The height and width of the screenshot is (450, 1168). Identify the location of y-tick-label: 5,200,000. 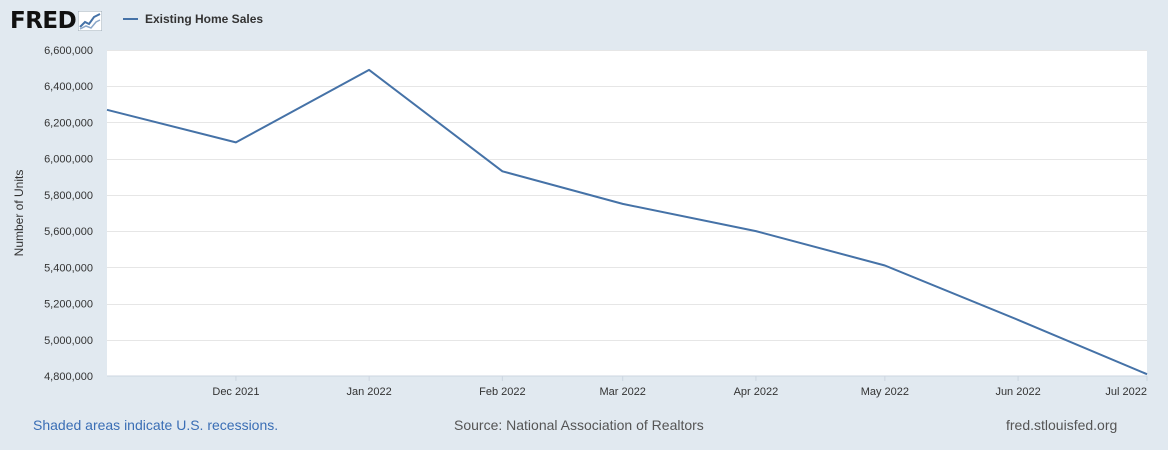
(68, 305).